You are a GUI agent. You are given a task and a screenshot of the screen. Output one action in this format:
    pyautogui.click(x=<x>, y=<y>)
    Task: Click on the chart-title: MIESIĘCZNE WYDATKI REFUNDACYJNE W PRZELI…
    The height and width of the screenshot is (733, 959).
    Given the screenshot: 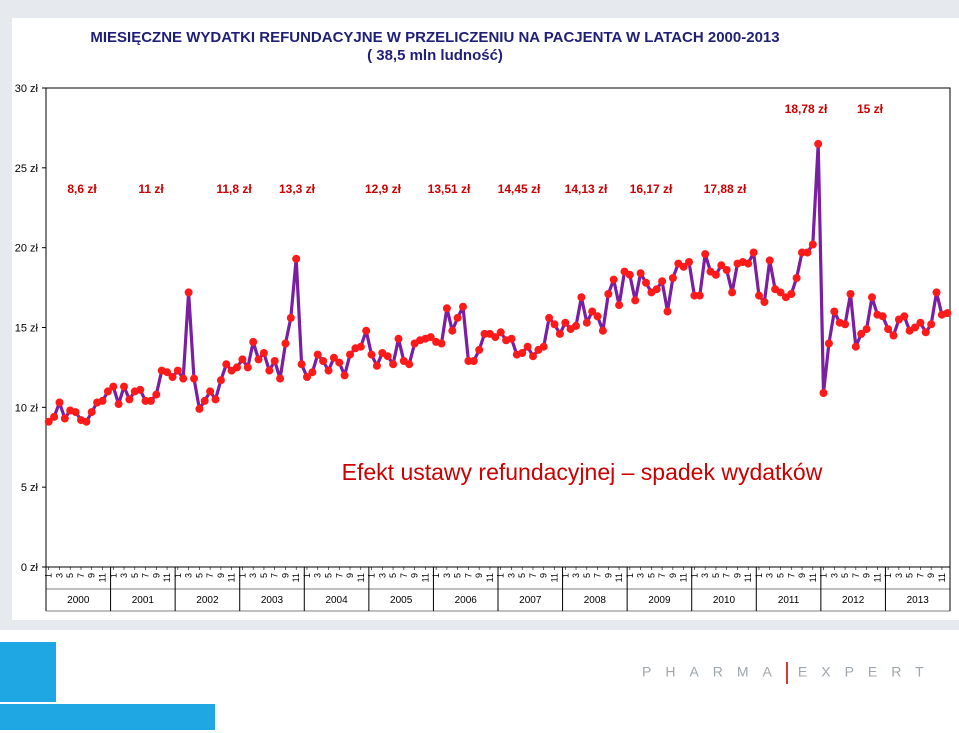 What is the action you would take?
    pyautogui.click(x=434, y=37)
    